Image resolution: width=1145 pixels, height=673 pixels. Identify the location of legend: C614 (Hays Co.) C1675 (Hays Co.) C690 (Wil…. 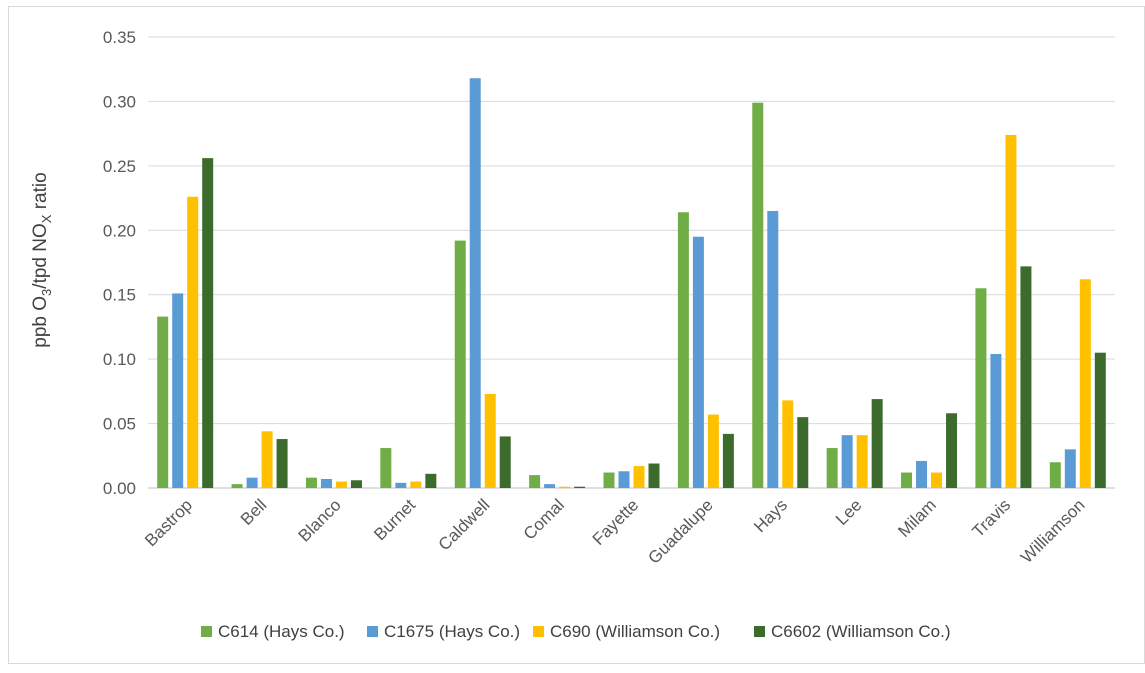
(576, 631).